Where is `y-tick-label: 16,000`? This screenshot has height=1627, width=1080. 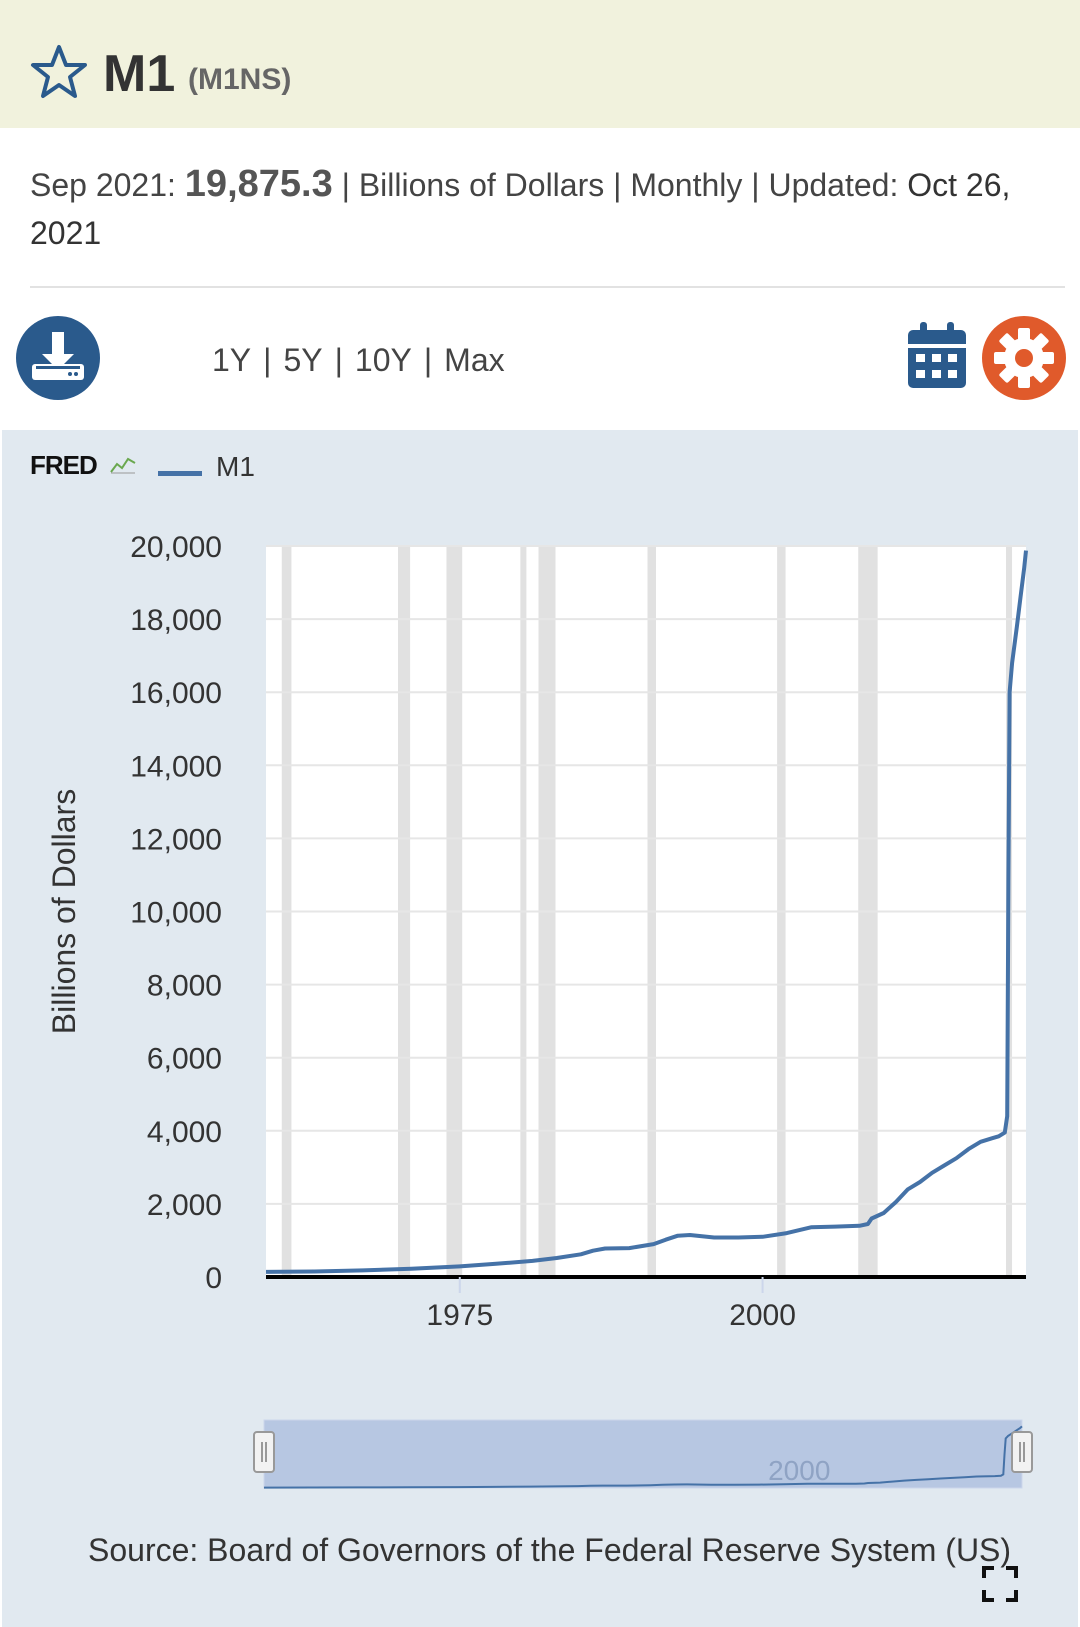 y-tick-label: 16,000 is located at coordinates (176, 693).